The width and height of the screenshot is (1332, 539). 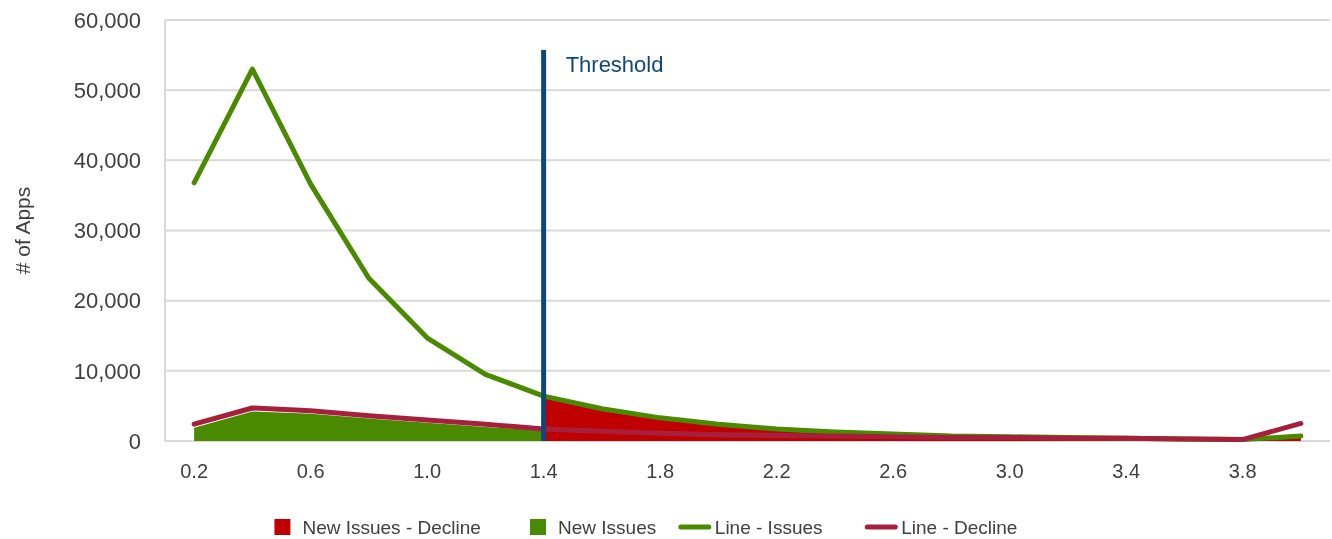 What do you see at coordinates (22, 230) in the screenshot?
I see `y-axis-title: # of Apps` at bounding box center [22, 230].